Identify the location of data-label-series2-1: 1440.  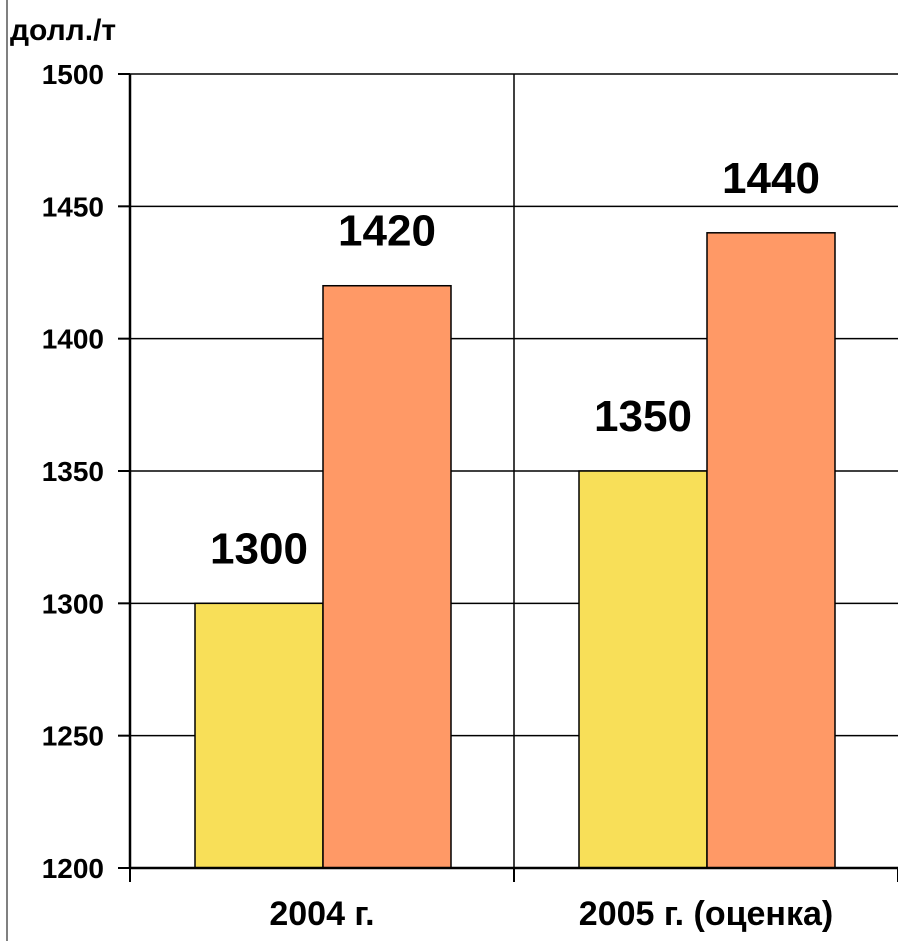
(771, 178).